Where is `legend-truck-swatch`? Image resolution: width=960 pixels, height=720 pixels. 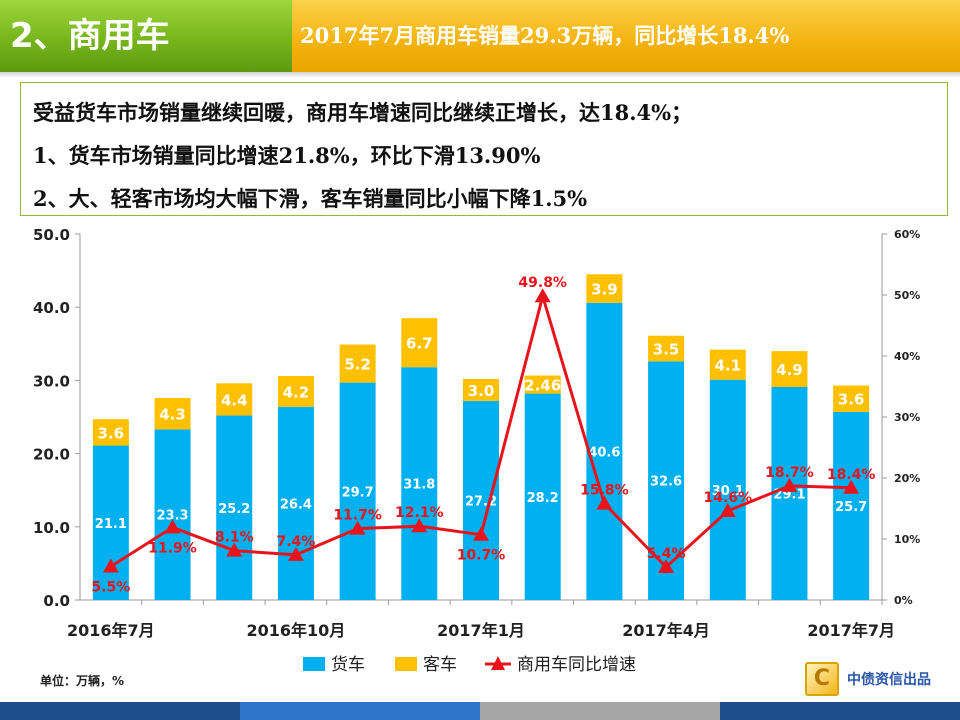 legend-truck-swatch is located at coordinates (314, 664).